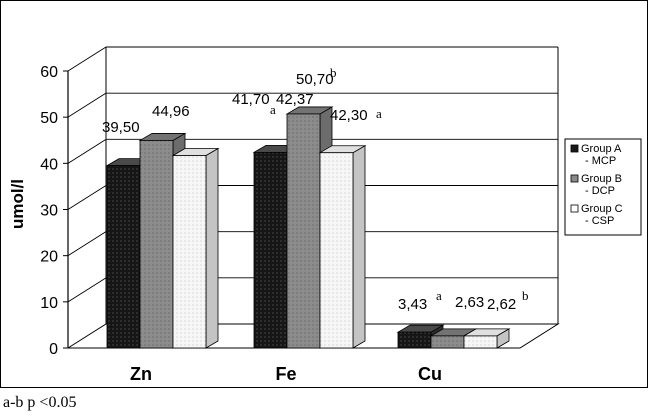 This screenshot has height=418, width=650. Describe the element at coordinates (121, 127) in the screenshot. I see `data-label: 39,50` at that location.